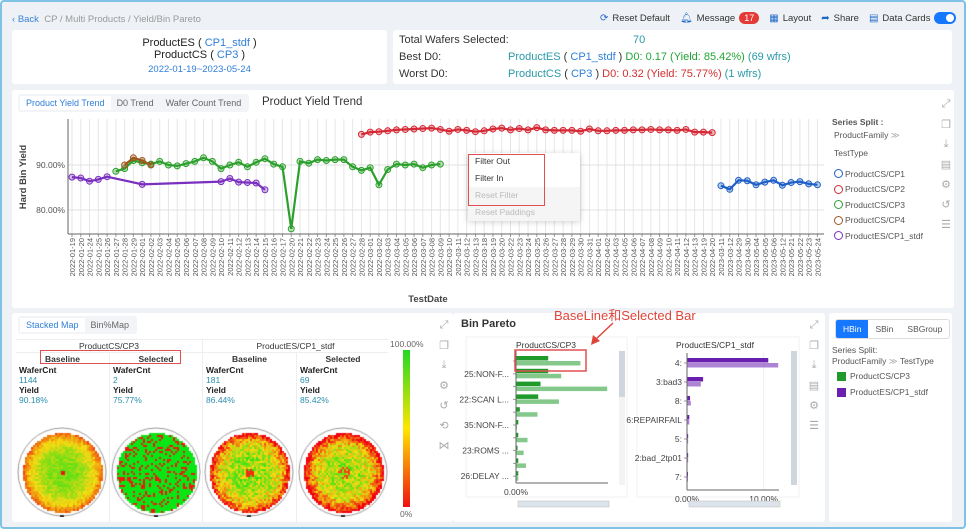 The image size is (966, 529). Describe the element at coordinates (913, 18) in the screenshot. I see `data-cards-toggle-group: ▤ Data Cards` at that location.